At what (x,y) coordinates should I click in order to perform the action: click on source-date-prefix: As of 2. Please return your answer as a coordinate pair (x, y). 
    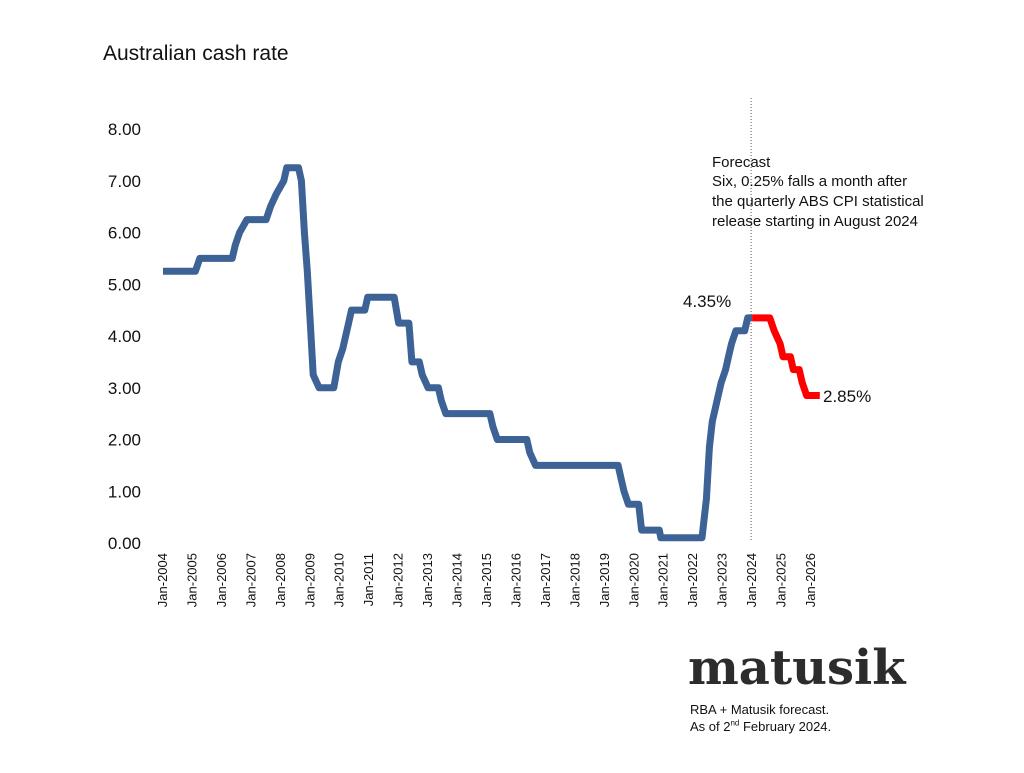
    Looking at the image, I should click on (710, 726).